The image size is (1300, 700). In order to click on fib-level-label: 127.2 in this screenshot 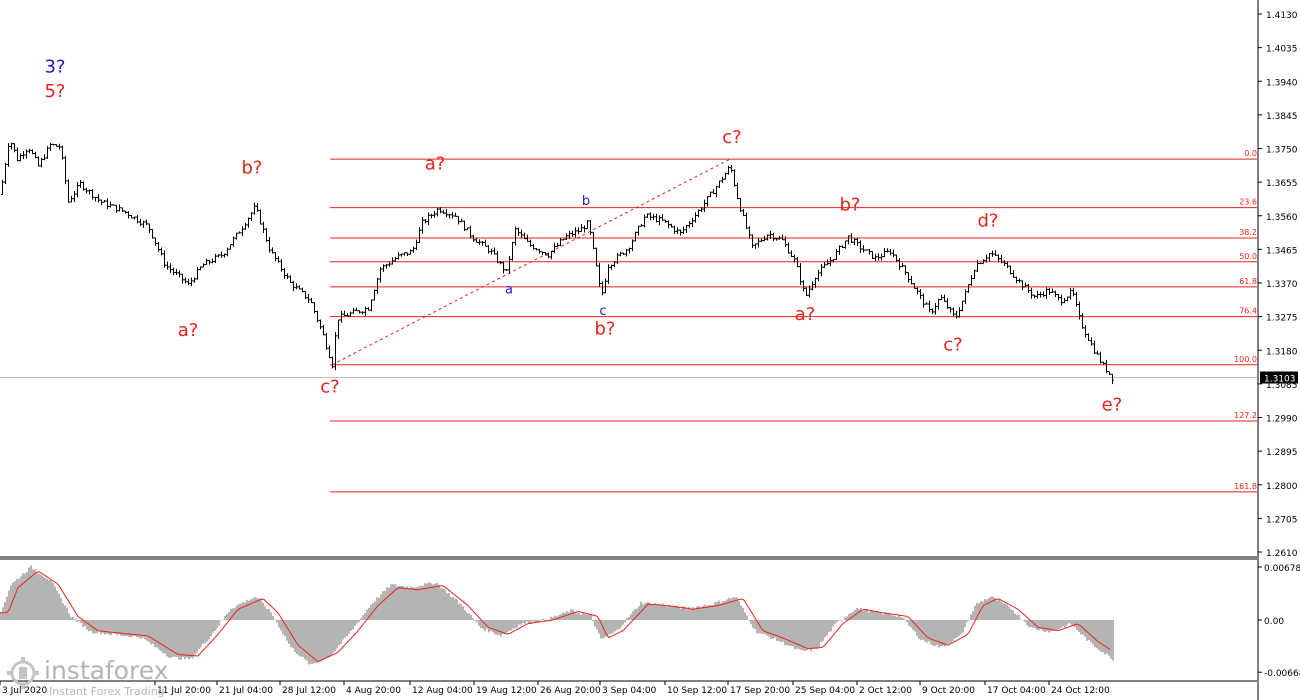, I will do `click(1245, 415)`.